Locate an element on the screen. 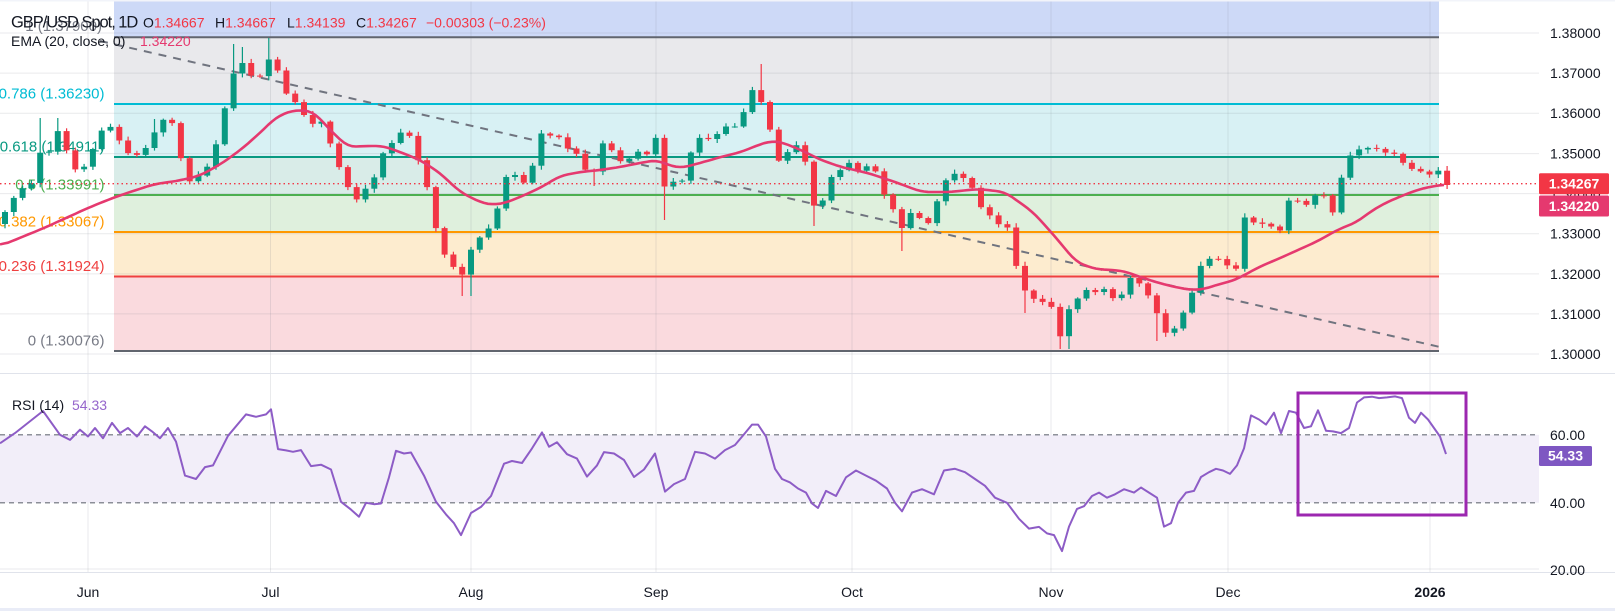 The width and height of the screenshot is (1615, 616). svg-text: GBP/USD Spot, 1D is located at coordinates (74, 23).